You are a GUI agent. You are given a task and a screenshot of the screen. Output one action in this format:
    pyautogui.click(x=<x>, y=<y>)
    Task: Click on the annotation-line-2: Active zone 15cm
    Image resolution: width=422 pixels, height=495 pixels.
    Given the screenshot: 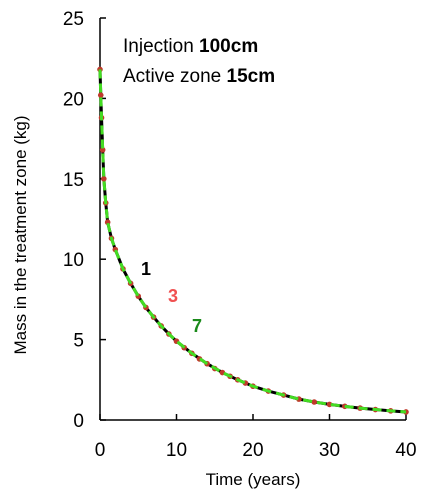 What is the action you would take?
    pyautogui.click(x=199, y=76)
    